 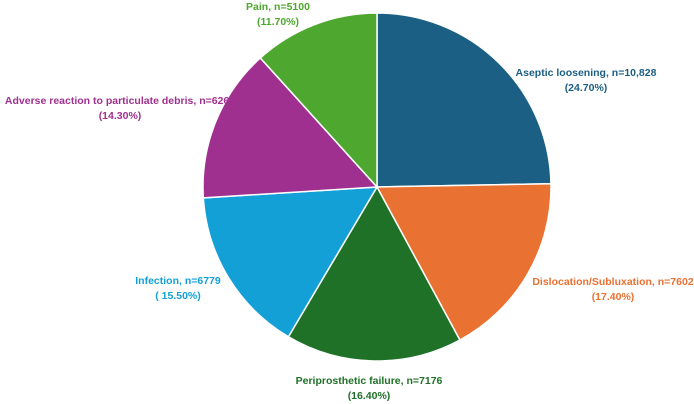 What do you see at coordinates (369, 388) in the screenshot?
I see `slice-label-periprosthetic-failure: Periprosthetic failure, n=7176 (16.40%)` at bounding box center [369, 388].